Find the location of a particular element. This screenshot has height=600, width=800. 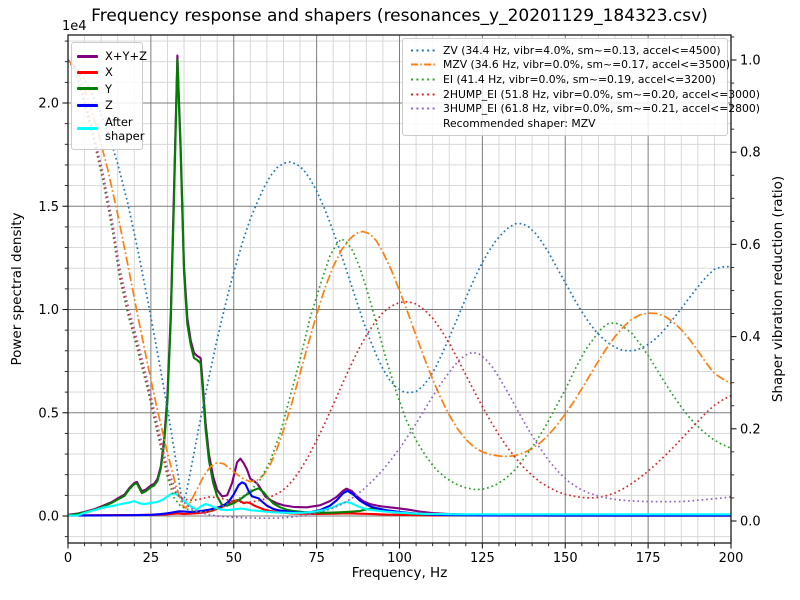

x-tick-label: 150 is located at coordinates (565, 558).